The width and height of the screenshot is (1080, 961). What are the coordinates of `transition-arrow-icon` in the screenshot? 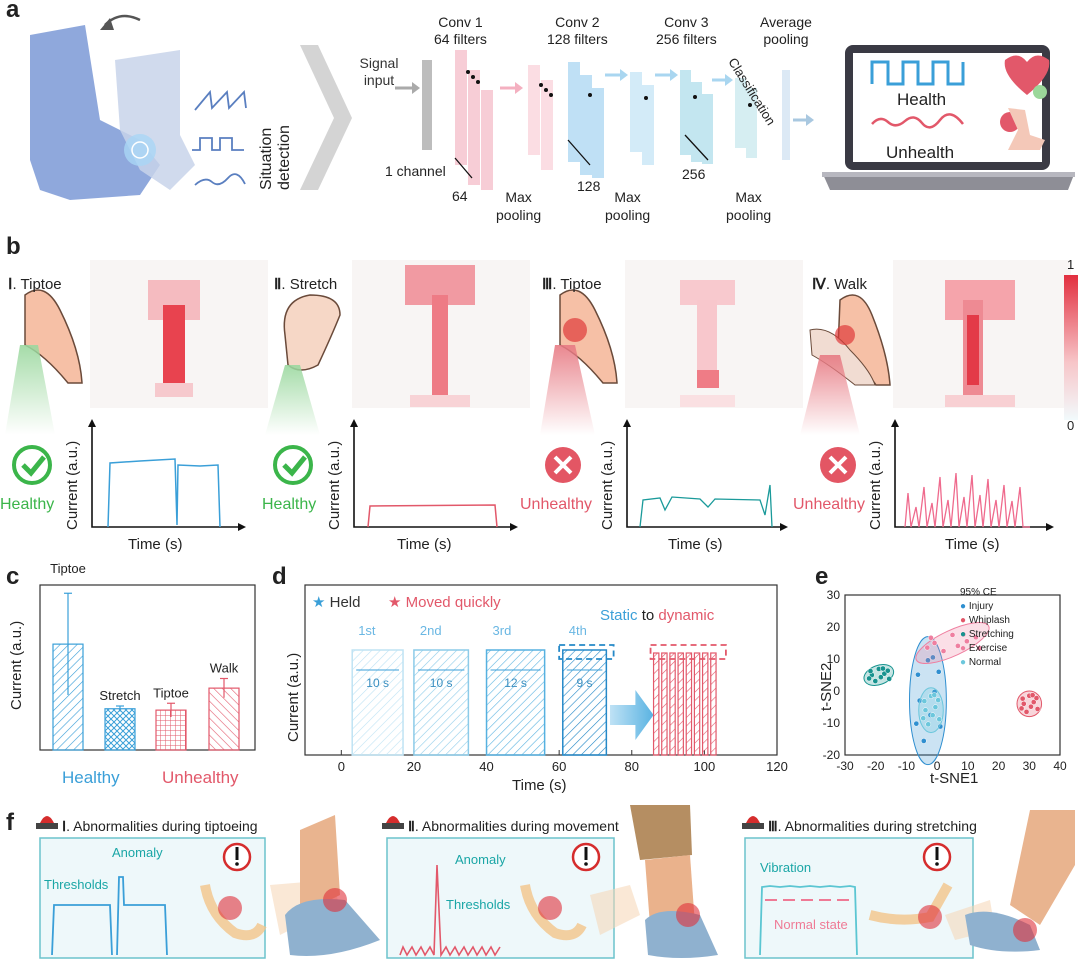 It's located at (631, 715).